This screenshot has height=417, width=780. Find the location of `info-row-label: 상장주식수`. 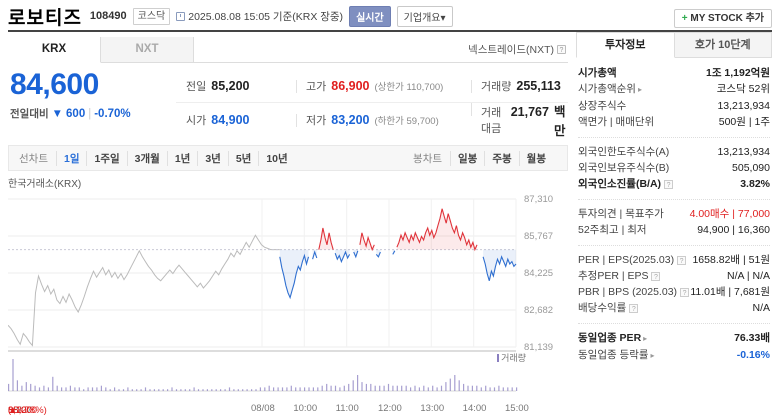

info-row-label: 상장주식수 is located at coordinates (602, 106).